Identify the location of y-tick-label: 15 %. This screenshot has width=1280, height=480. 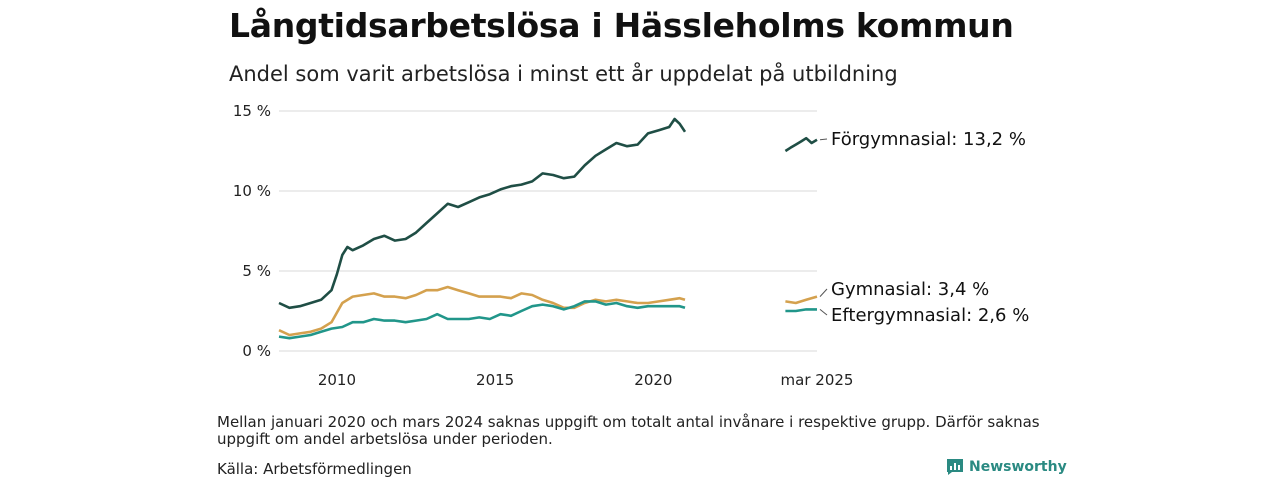
(252, 111).